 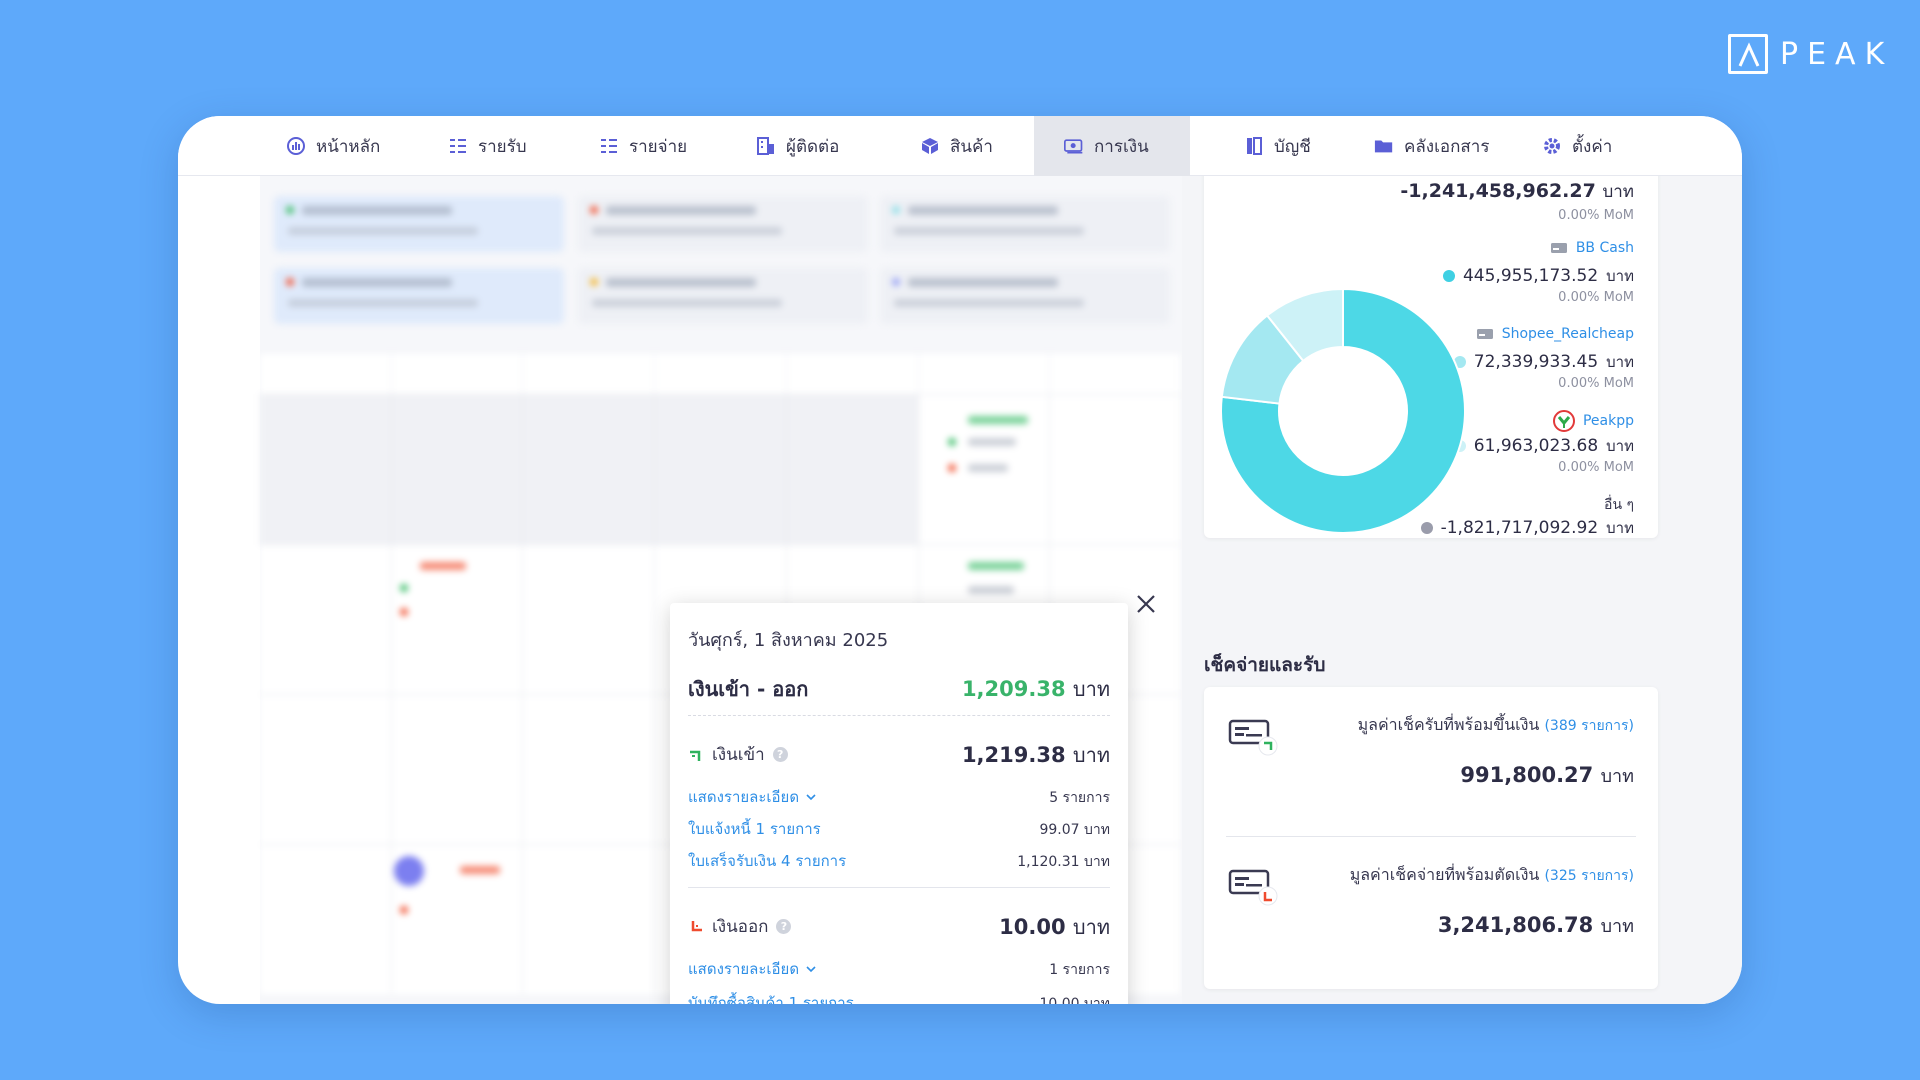 What do you see at coordinates (1608, 421) in the screenshot?
I see `account-name: Peakpp` at bounding box center [1608, 421].